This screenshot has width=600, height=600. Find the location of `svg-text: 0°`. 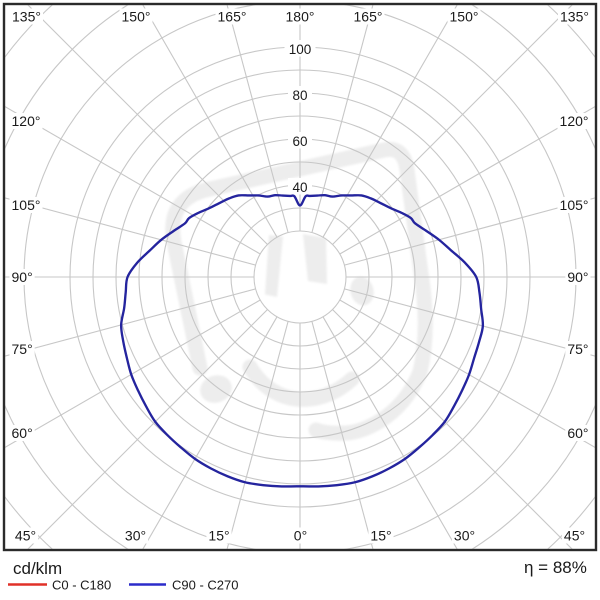

svg-text: 0° is located at coordinates (300, 536).